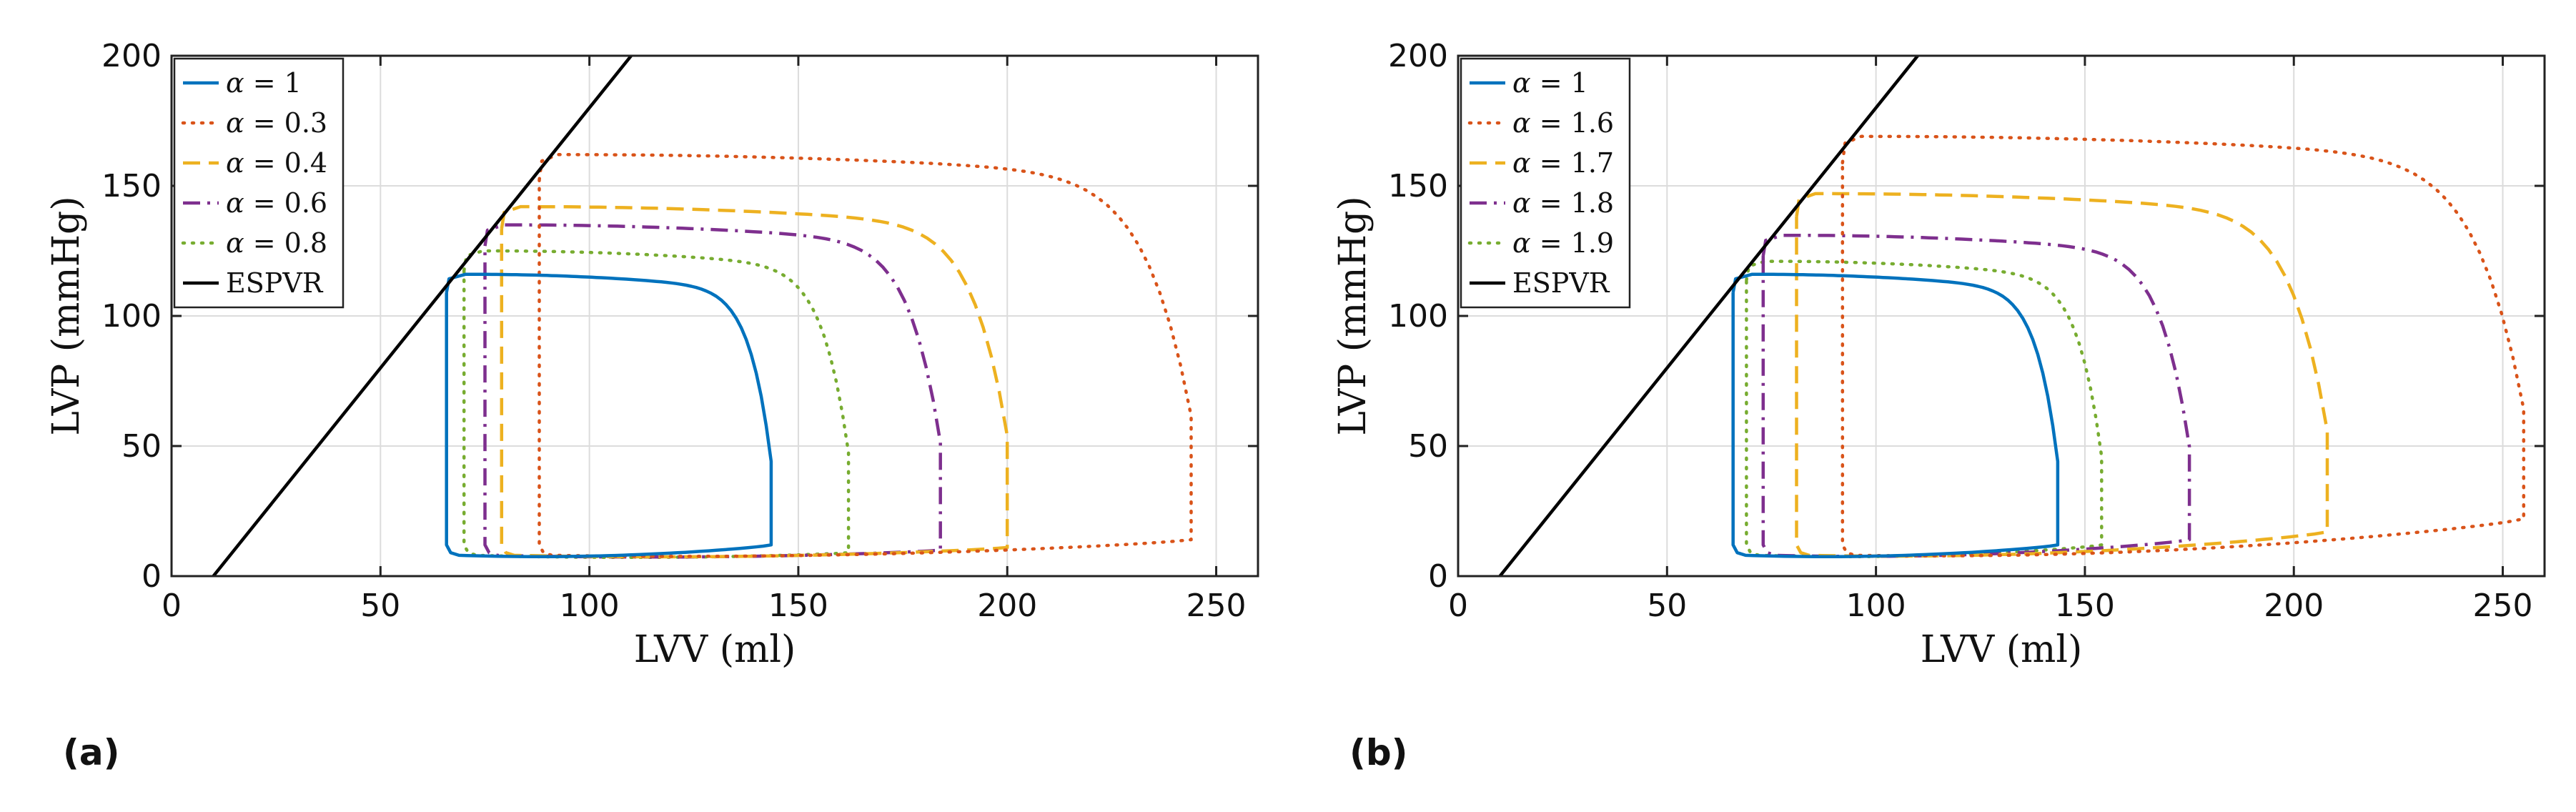 This screenshot has width=2576, height=812. Describe the element at coordinates (1563, 203) in the screenshot. I see `legend-label: α = 1.8` at that location.